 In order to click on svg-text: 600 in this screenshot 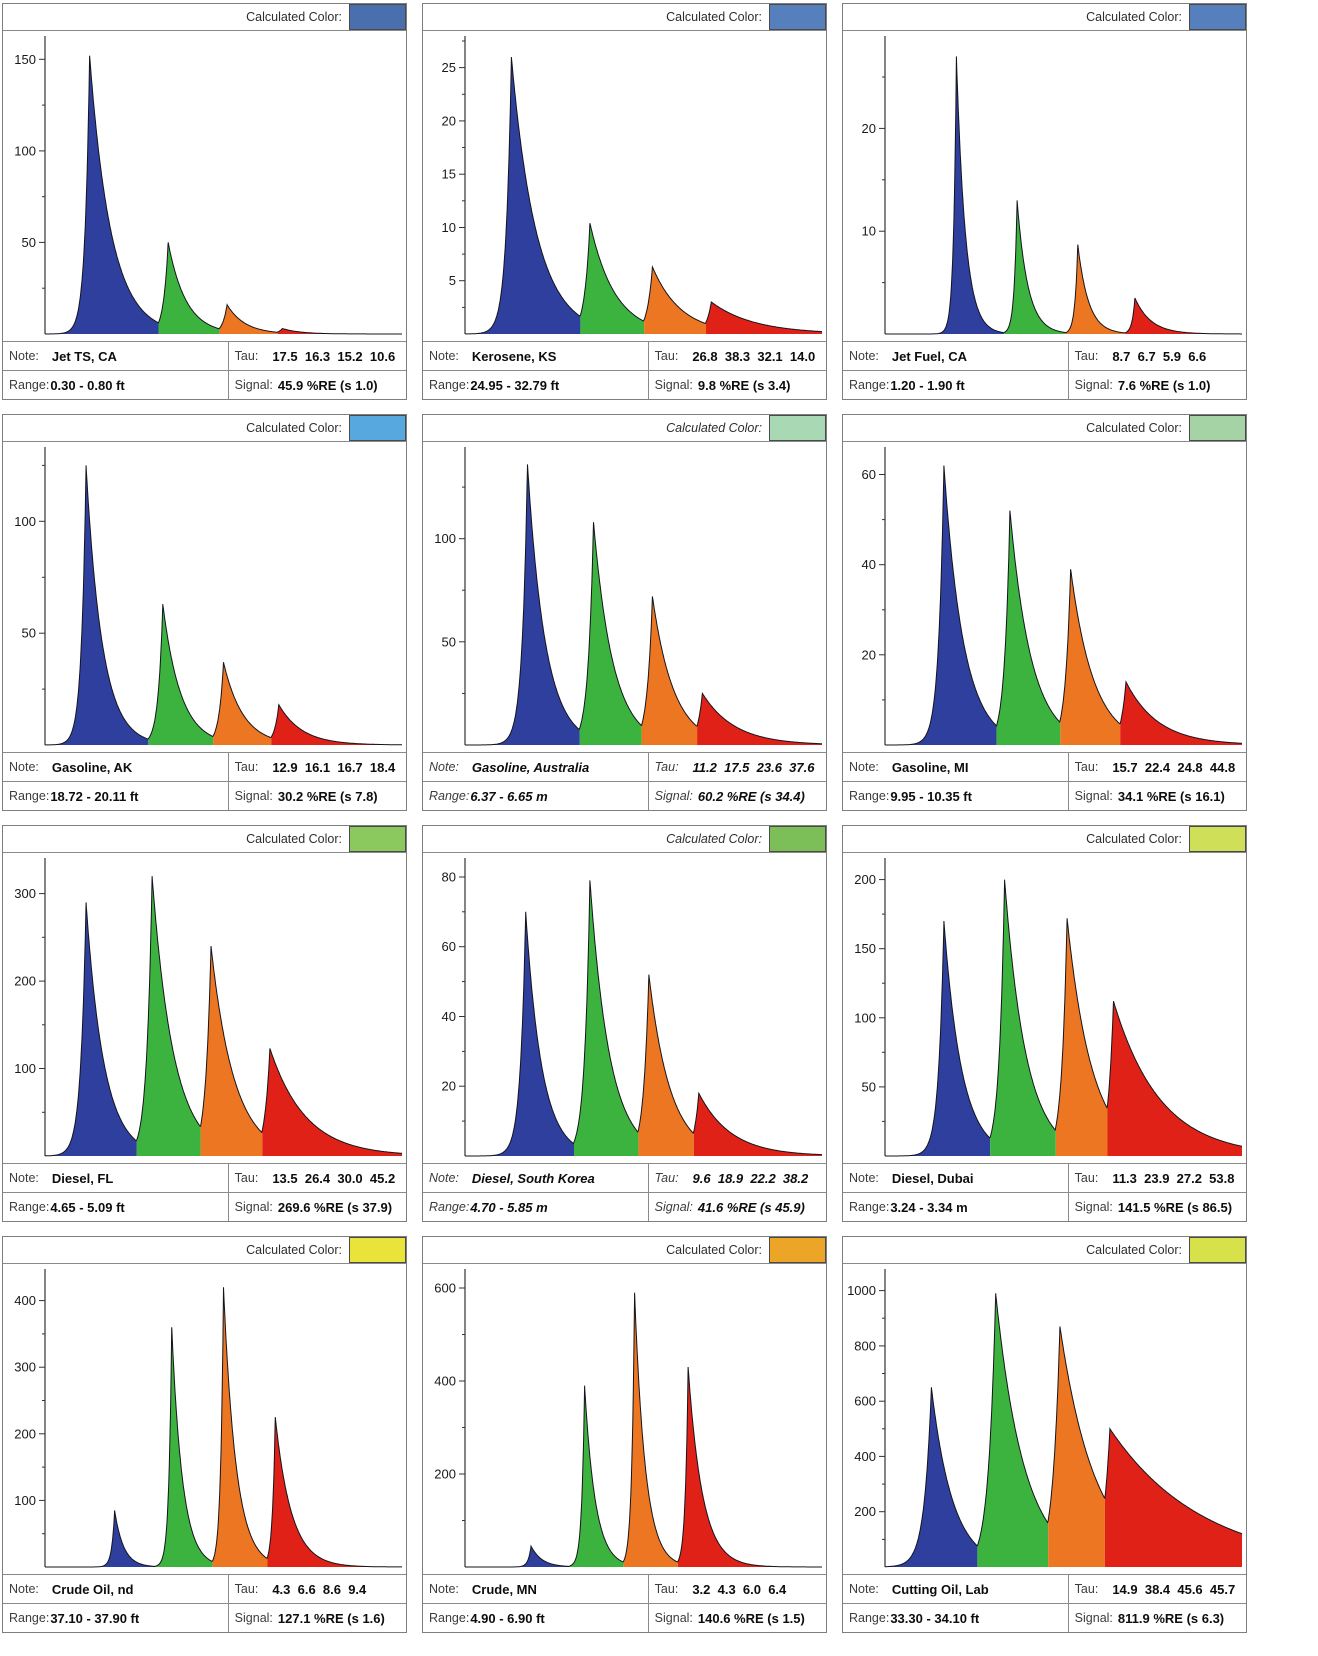, I will do `click(445, 1288)`.